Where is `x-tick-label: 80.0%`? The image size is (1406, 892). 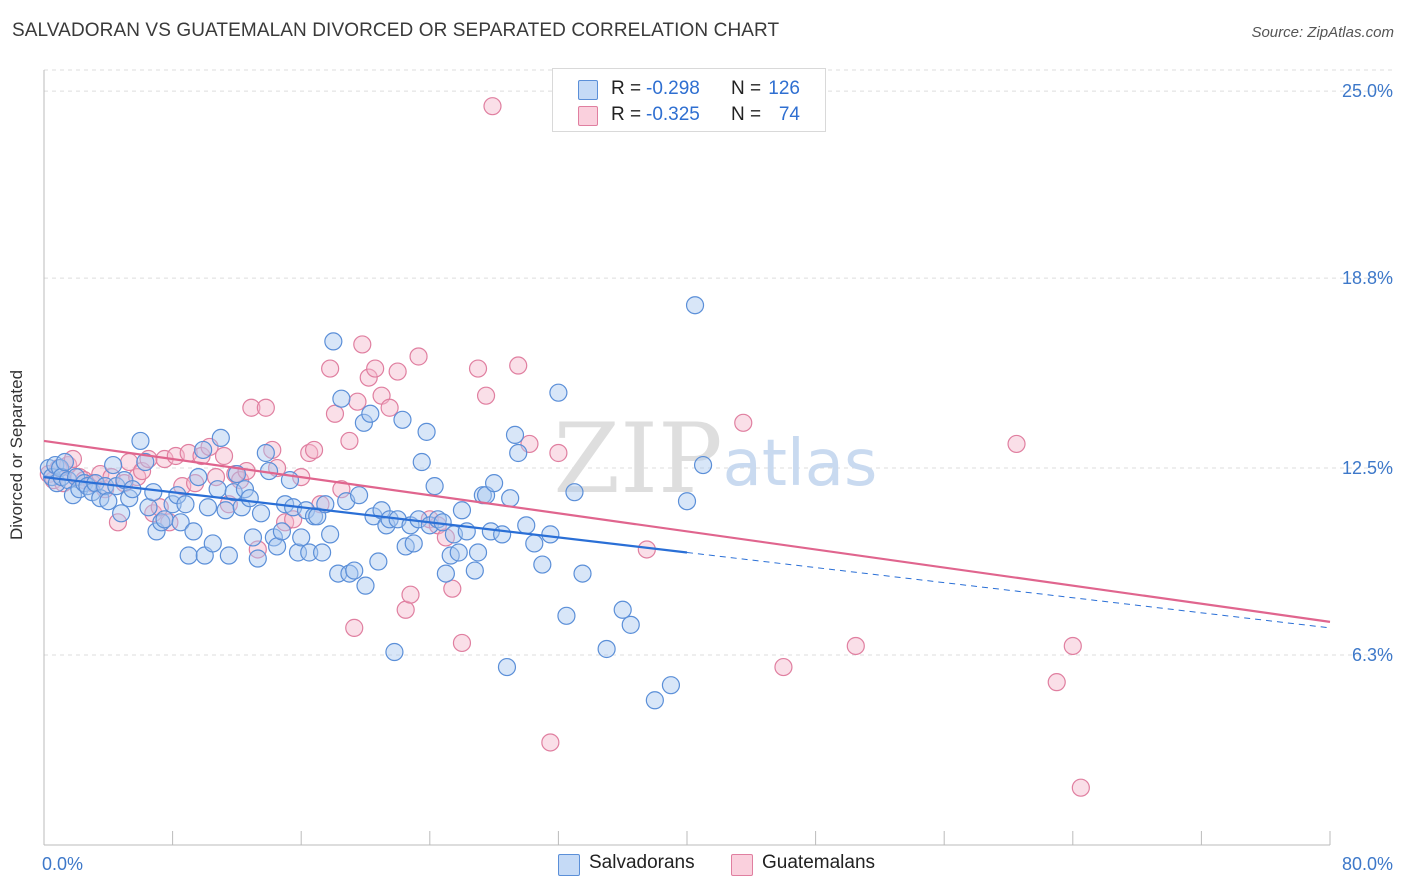 x-tick-label: 80.0% is located at coordinates (1367, 864).